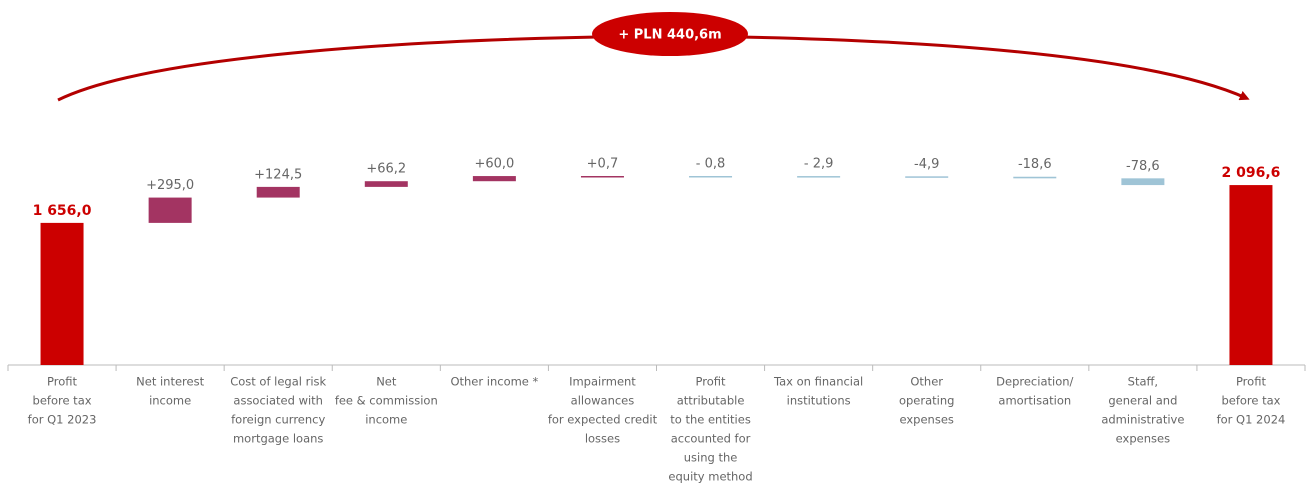  What do you see at coordinates (603, 420) in the screenshot?
I see `x-tick-label: for expected credit` at bounding box center [603, 420].